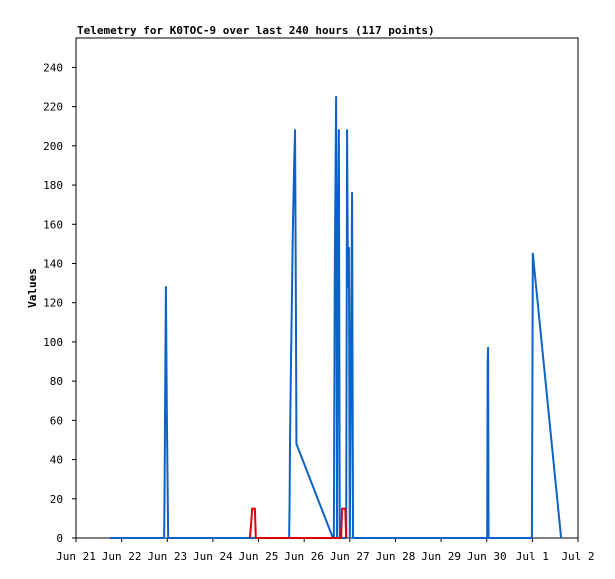  What do you see at coordinates (32, 288) in the screenshot?
I see `y-axis-label: Values` at bounding box center [32, 288].